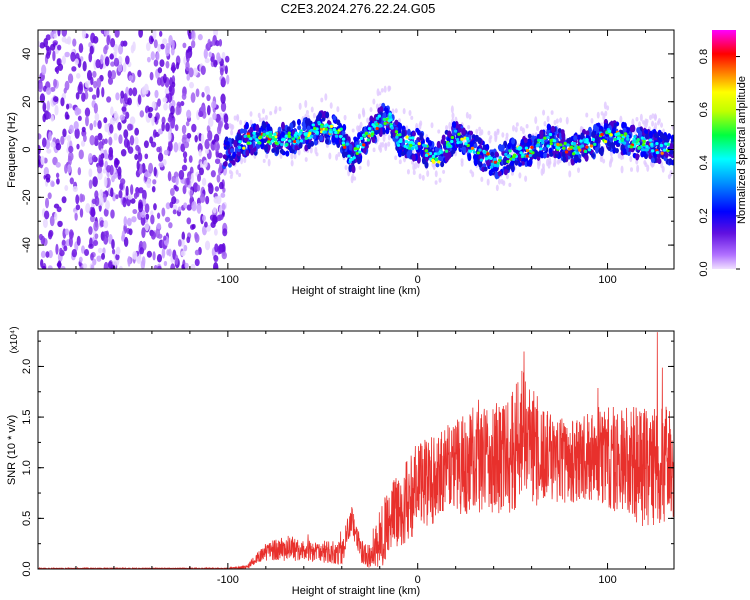 This screenshot has width=750, height=600. I want to click on snr-ytick-label: 2.0, so click(27, 366).